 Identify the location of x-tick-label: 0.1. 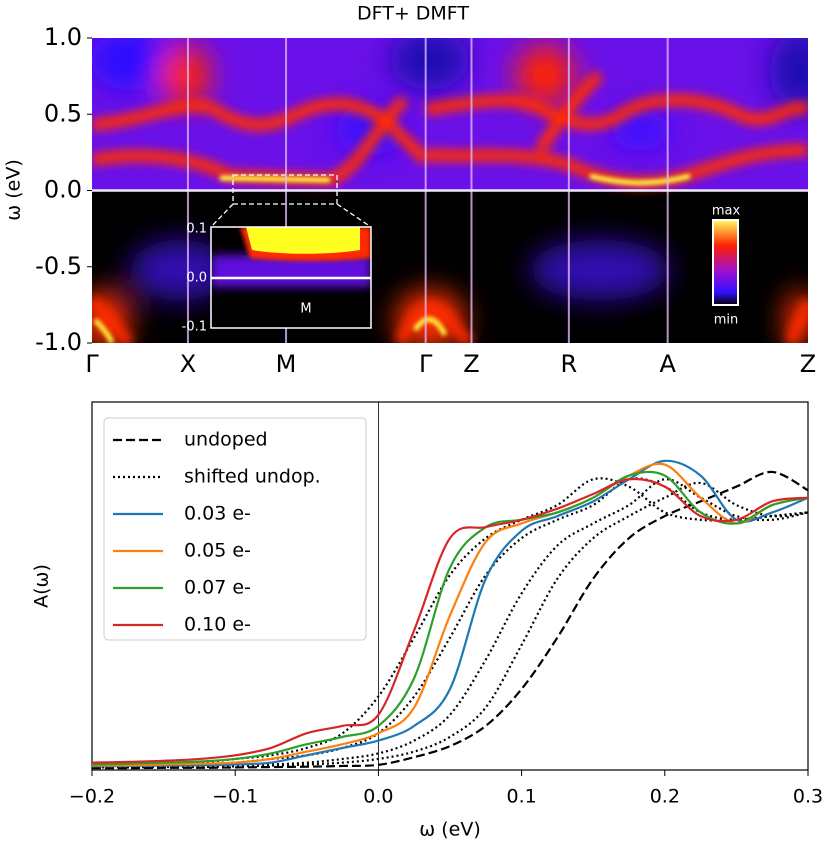
(521, 797).